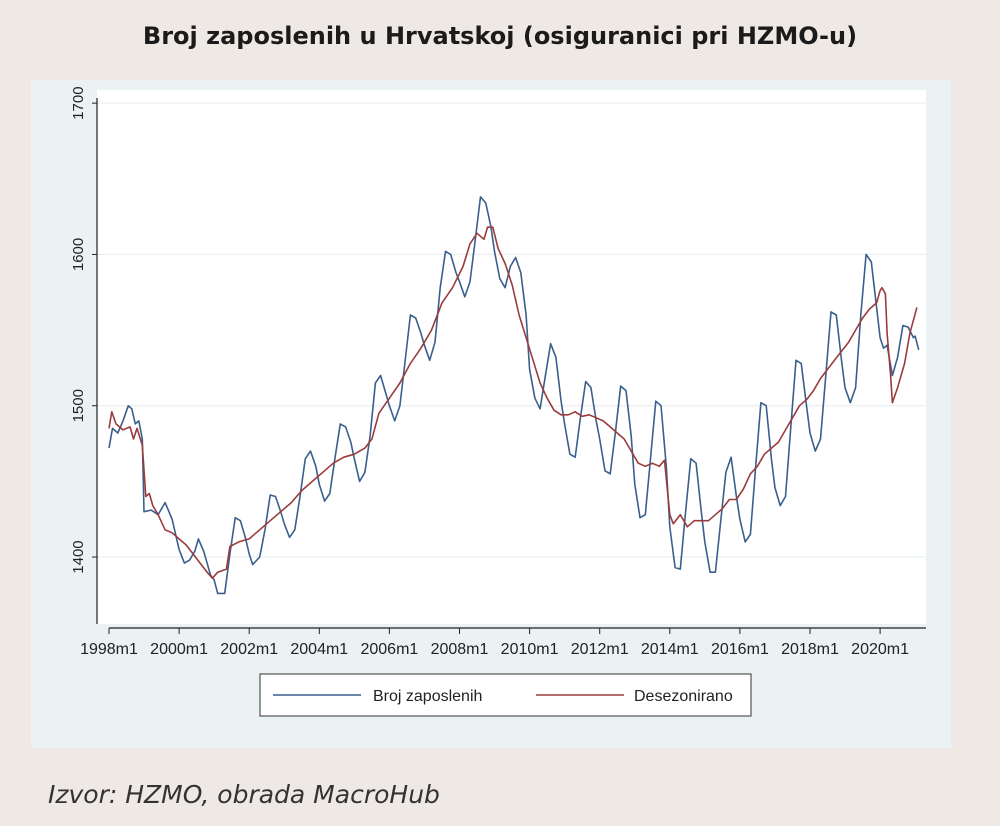 The width and height of the screenshot is (1000, 826). Describe the element at coordinates (179, 649) in the screenshot. I see `x-tick-label-2000m1: 2000m1` at that location.